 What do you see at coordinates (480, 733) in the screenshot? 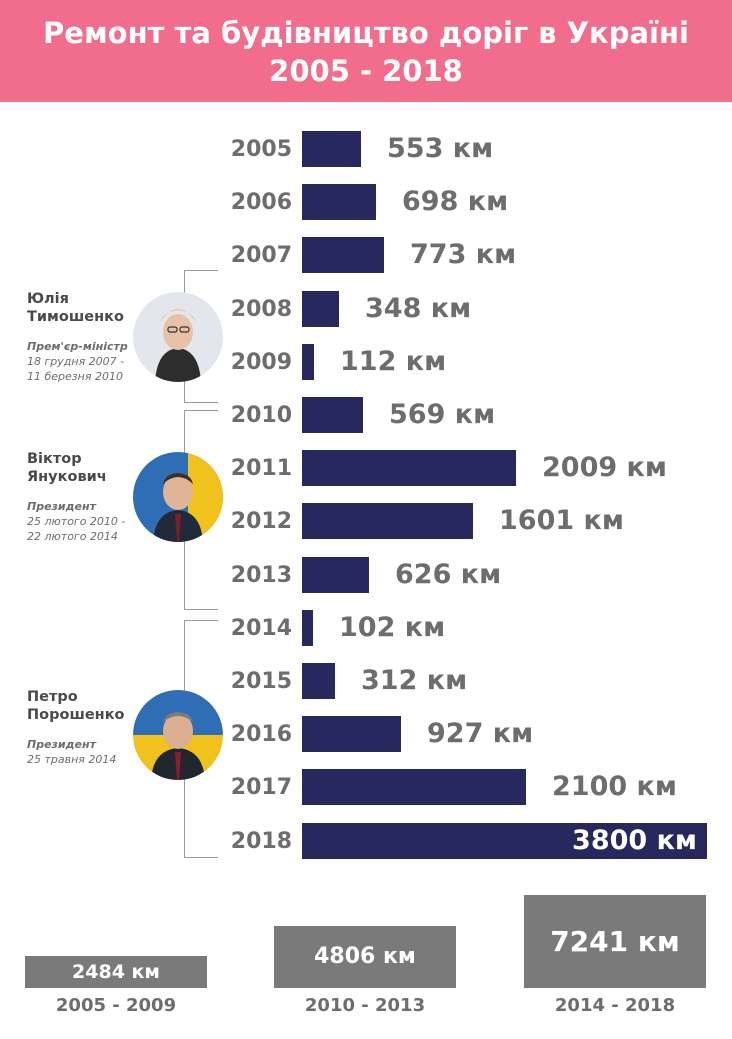
I see `bar-value-label: 927 км` at bounding box center [480, 733].